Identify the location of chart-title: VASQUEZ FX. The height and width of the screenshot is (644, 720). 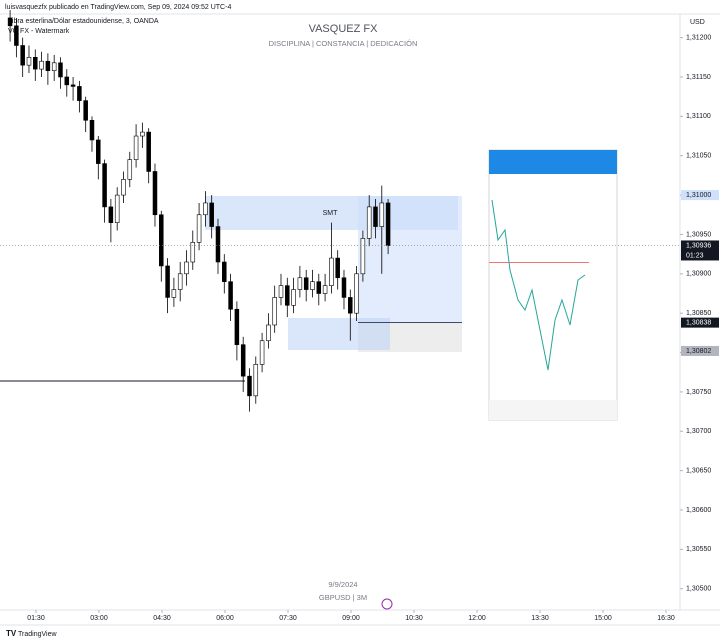
(344, 29).